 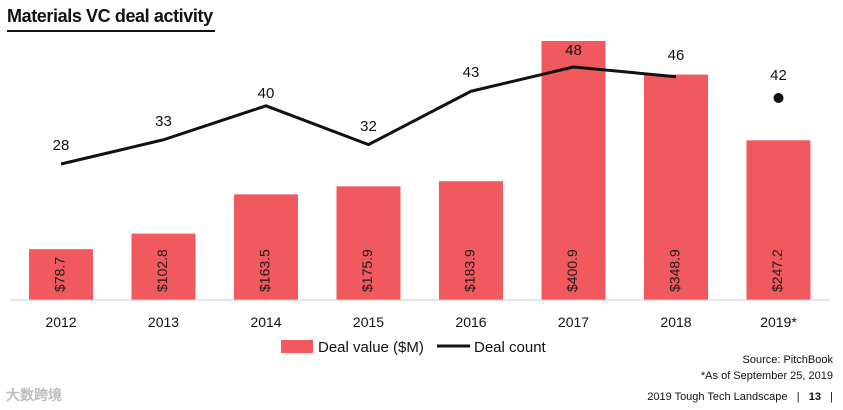 I want to click on count-label-2012: 28, so click(x=61, y=145).